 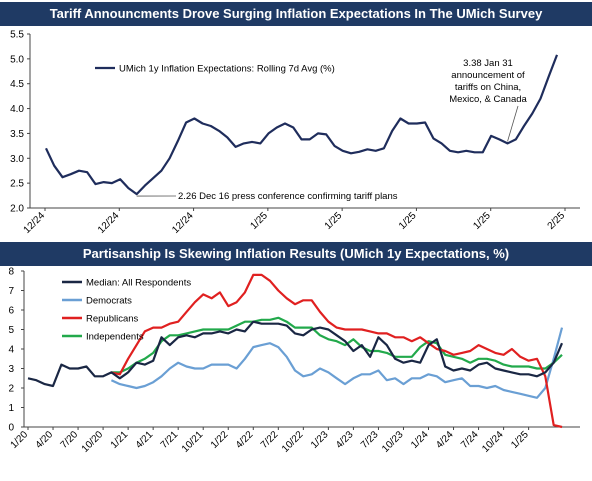 I want to click on annotation-jan31-line: announcement of, so click(x=488, y=75).